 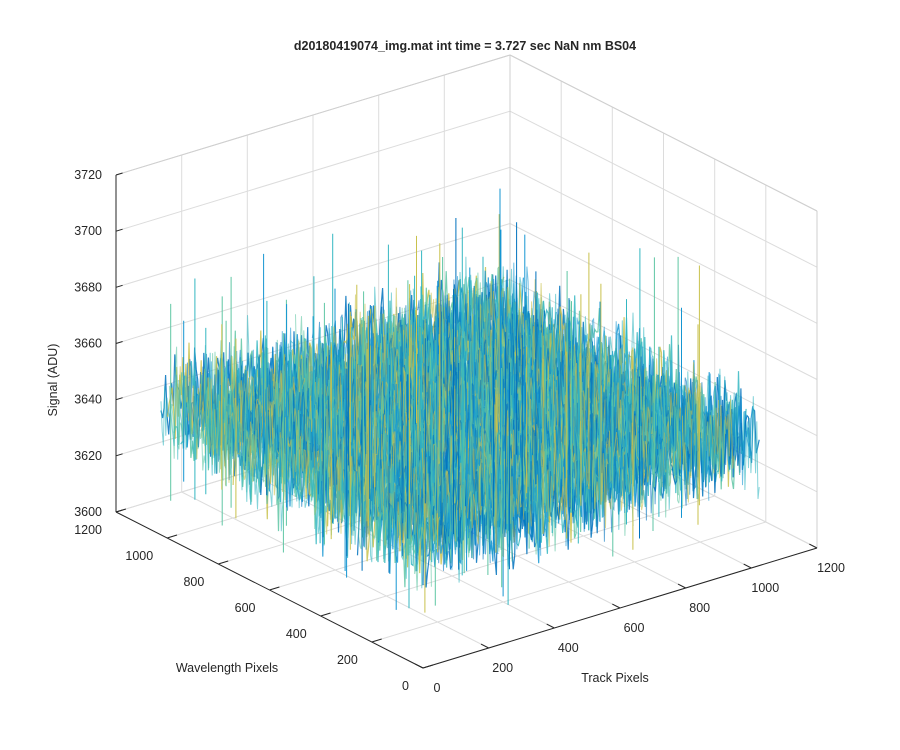 What do you see at coordinates (245, 608) in the screenshot?
I see `y-tick-label: 600` at bounding box center [245, 608].